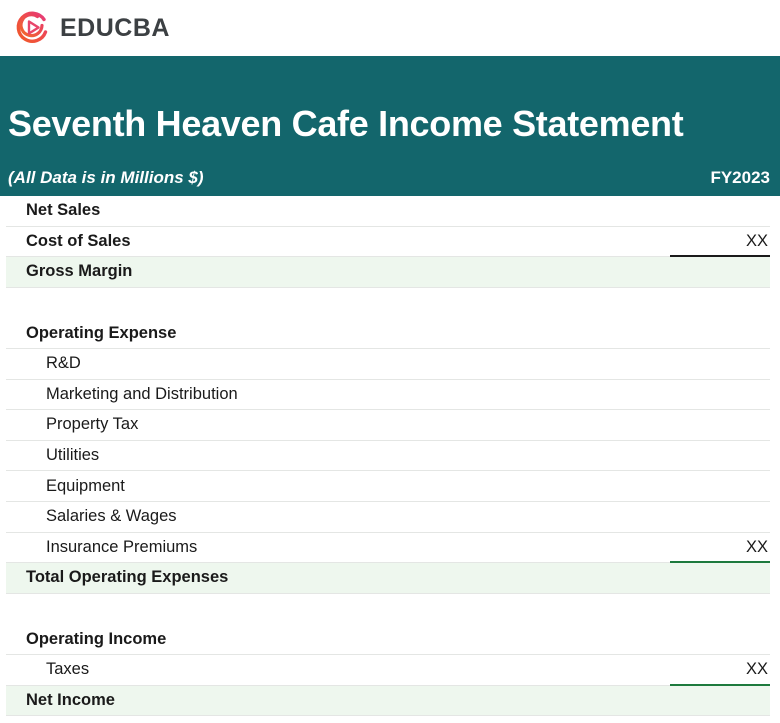 The width and height of the screenshot is (780, 723). I want to click on statement-row: Marketing and Distribution, so click(388, 395).